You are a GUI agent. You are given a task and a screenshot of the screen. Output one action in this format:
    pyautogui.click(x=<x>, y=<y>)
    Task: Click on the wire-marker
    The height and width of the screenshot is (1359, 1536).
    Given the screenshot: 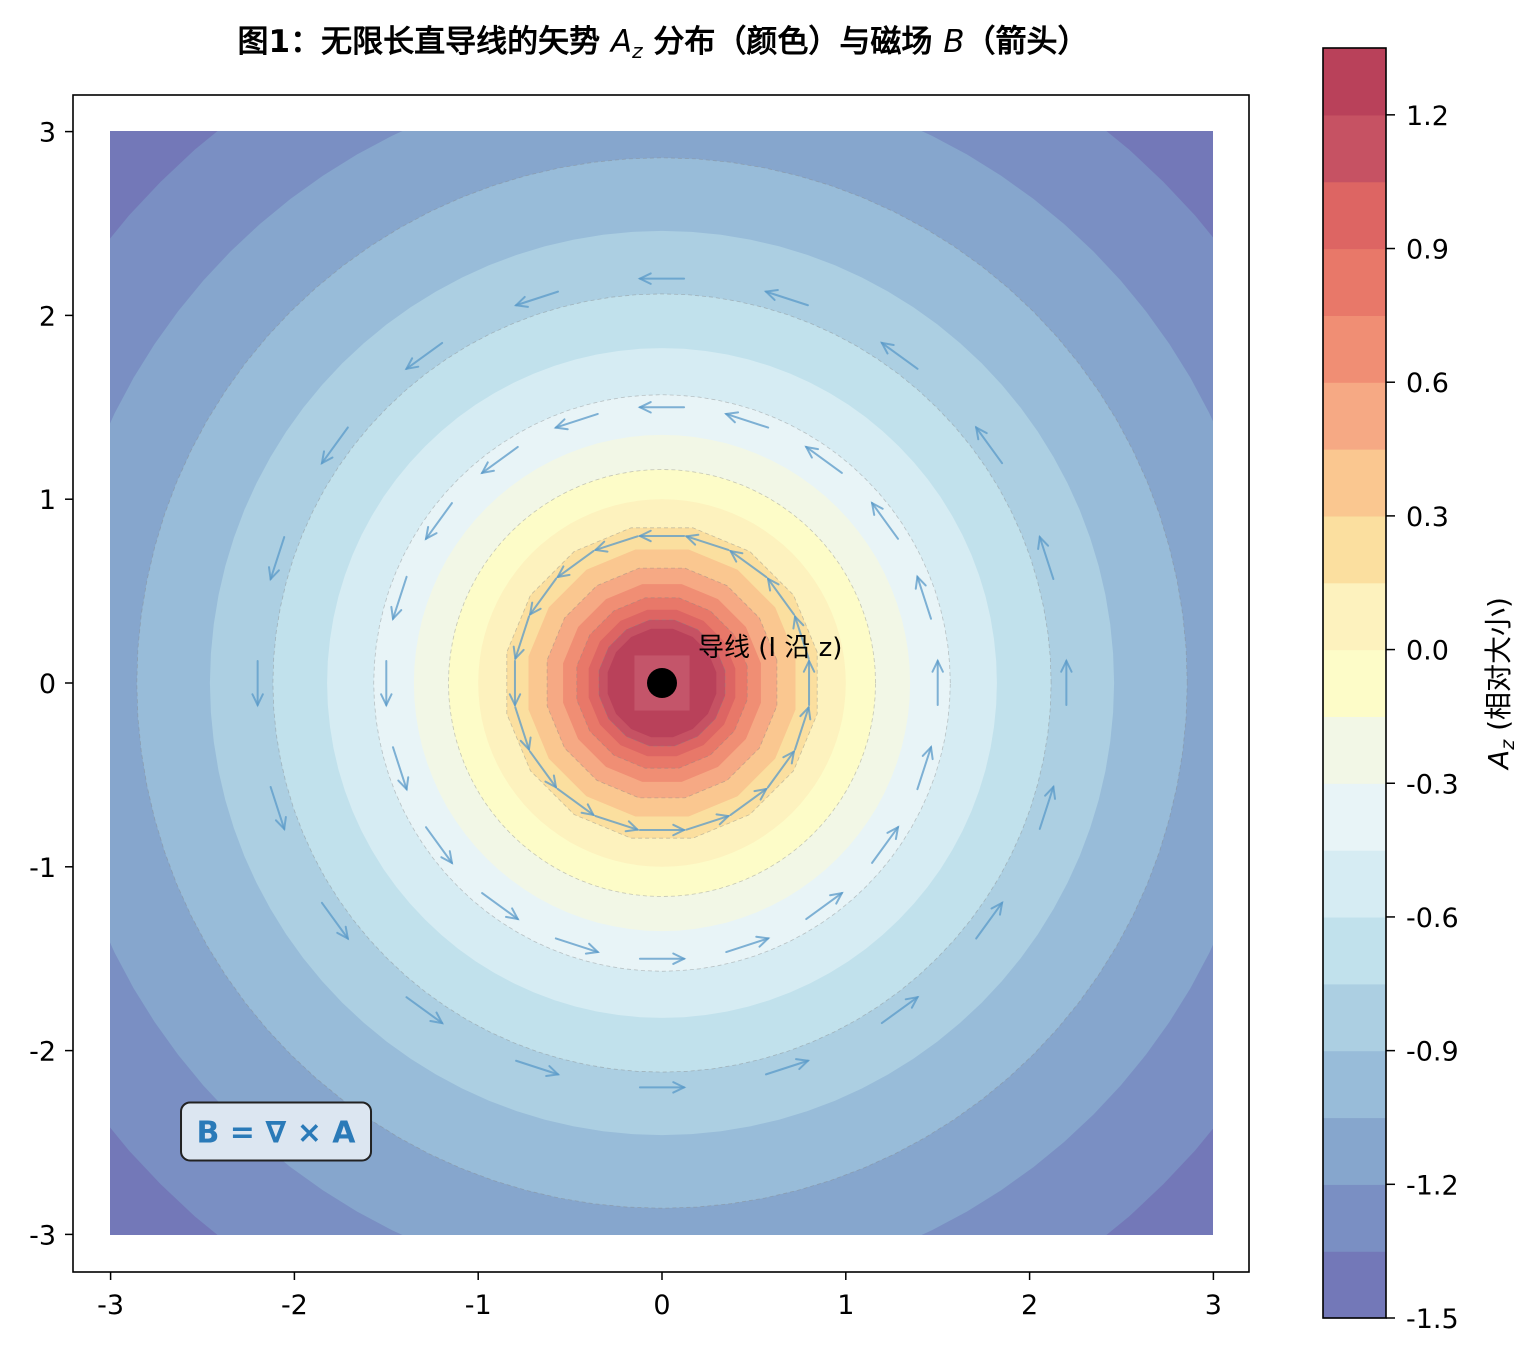 What is the action you would take?
    pyautogui.click(x=662, y=683)
    